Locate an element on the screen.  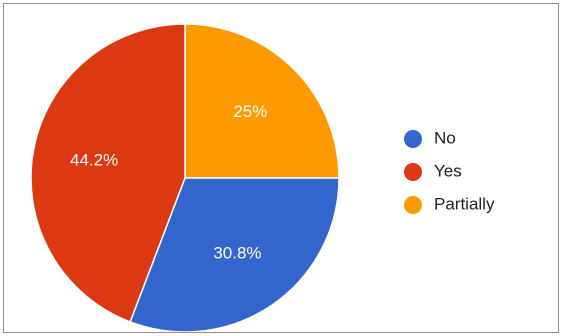
legend-item-partially: Partially is located at coordinates (449, 204).